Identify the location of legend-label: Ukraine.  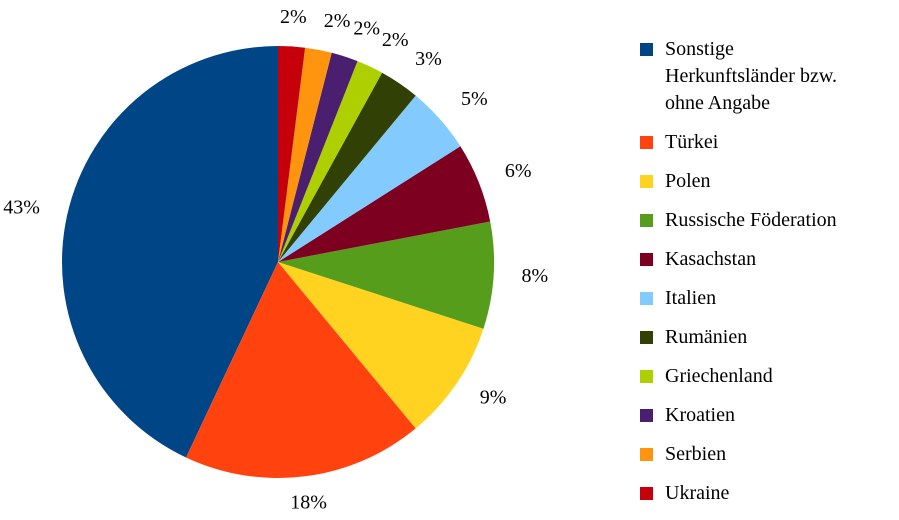
(697, 493).